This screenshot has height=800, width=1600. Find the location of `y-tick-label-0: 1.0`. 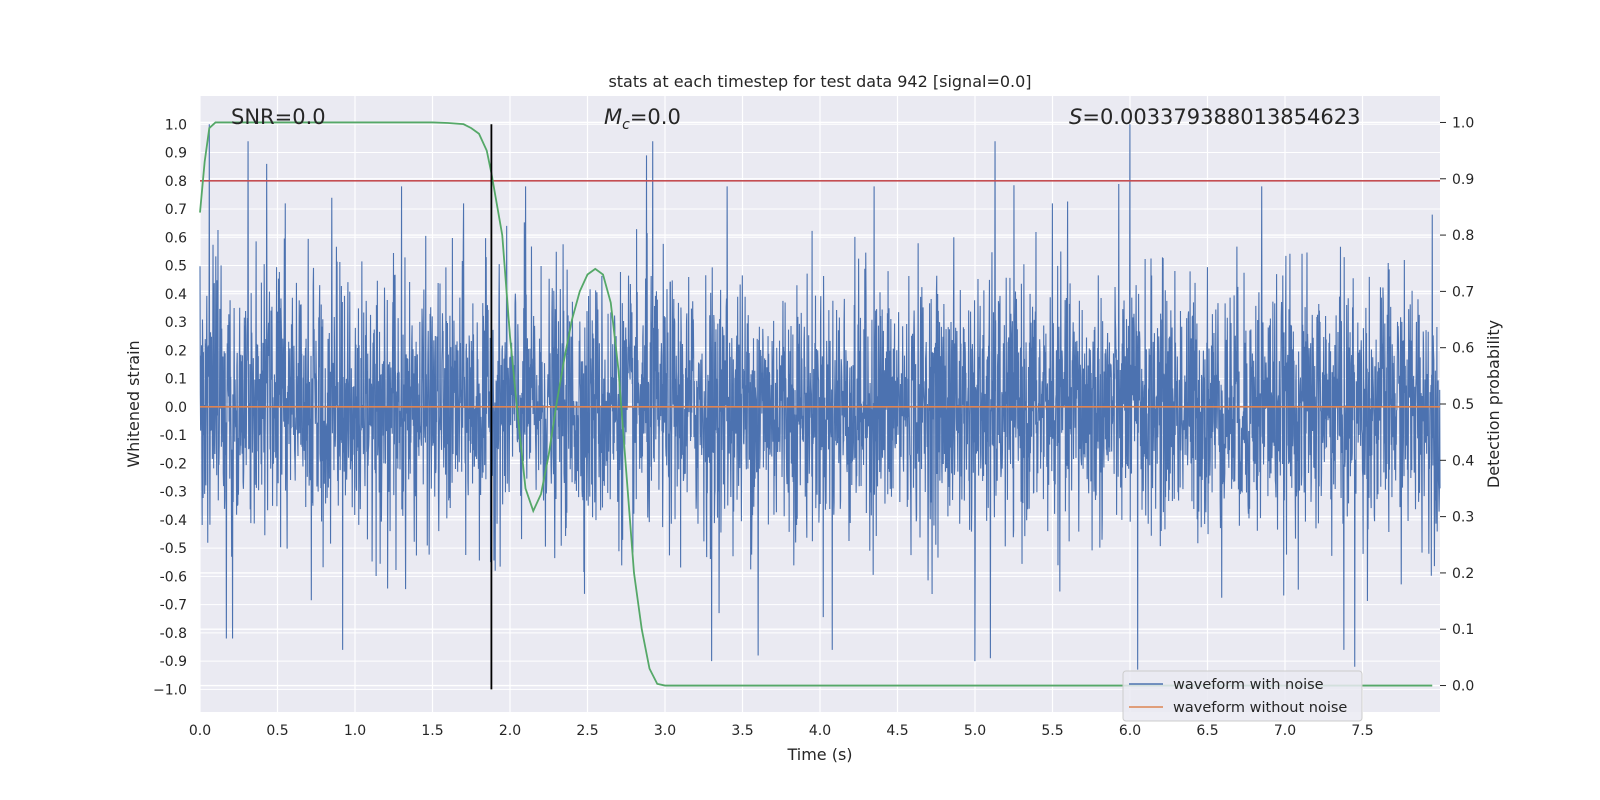

y-tick-label-0: 1.0 is located at coordinates (176, 125).